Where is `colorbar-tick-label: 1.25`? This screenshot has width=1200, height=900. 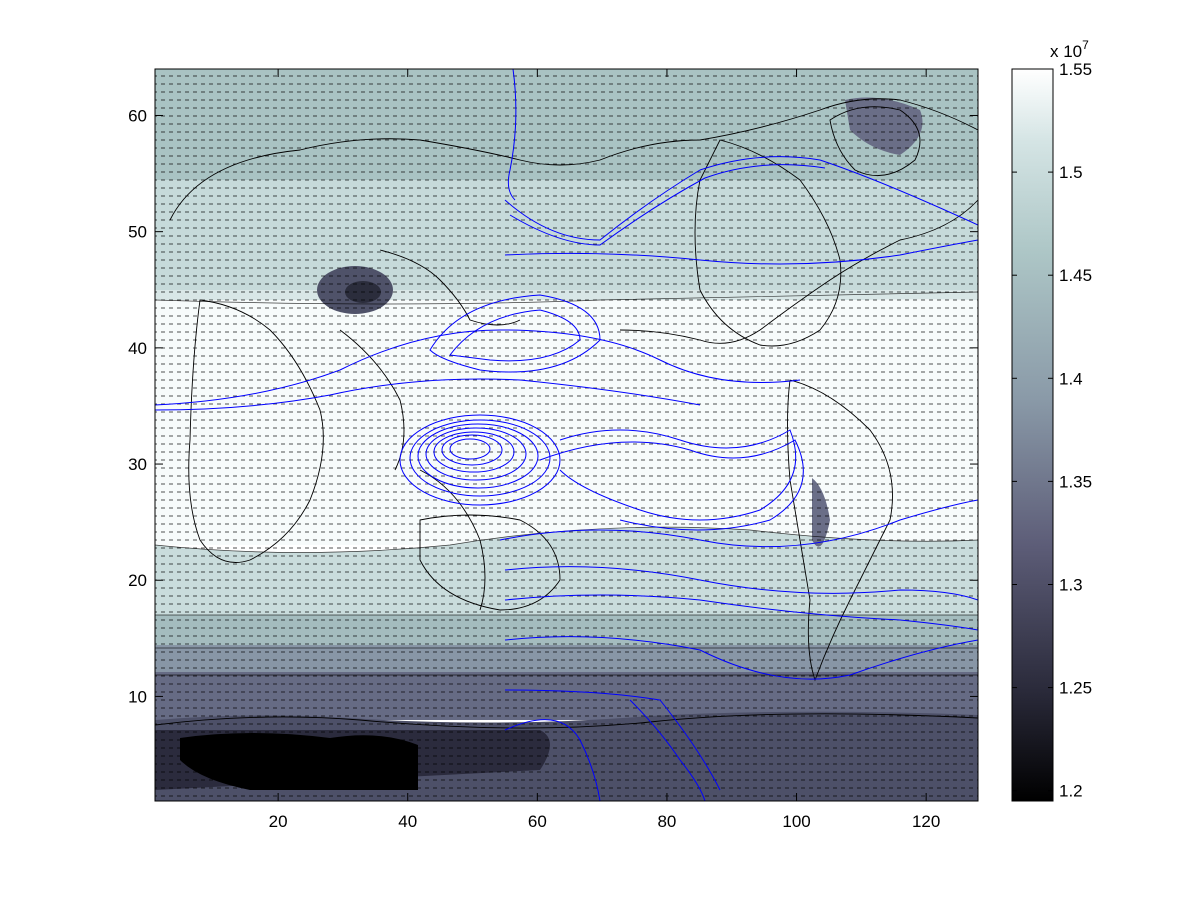
colorbar-tick-label: 1.25 is located at coordinates (1075, 688).